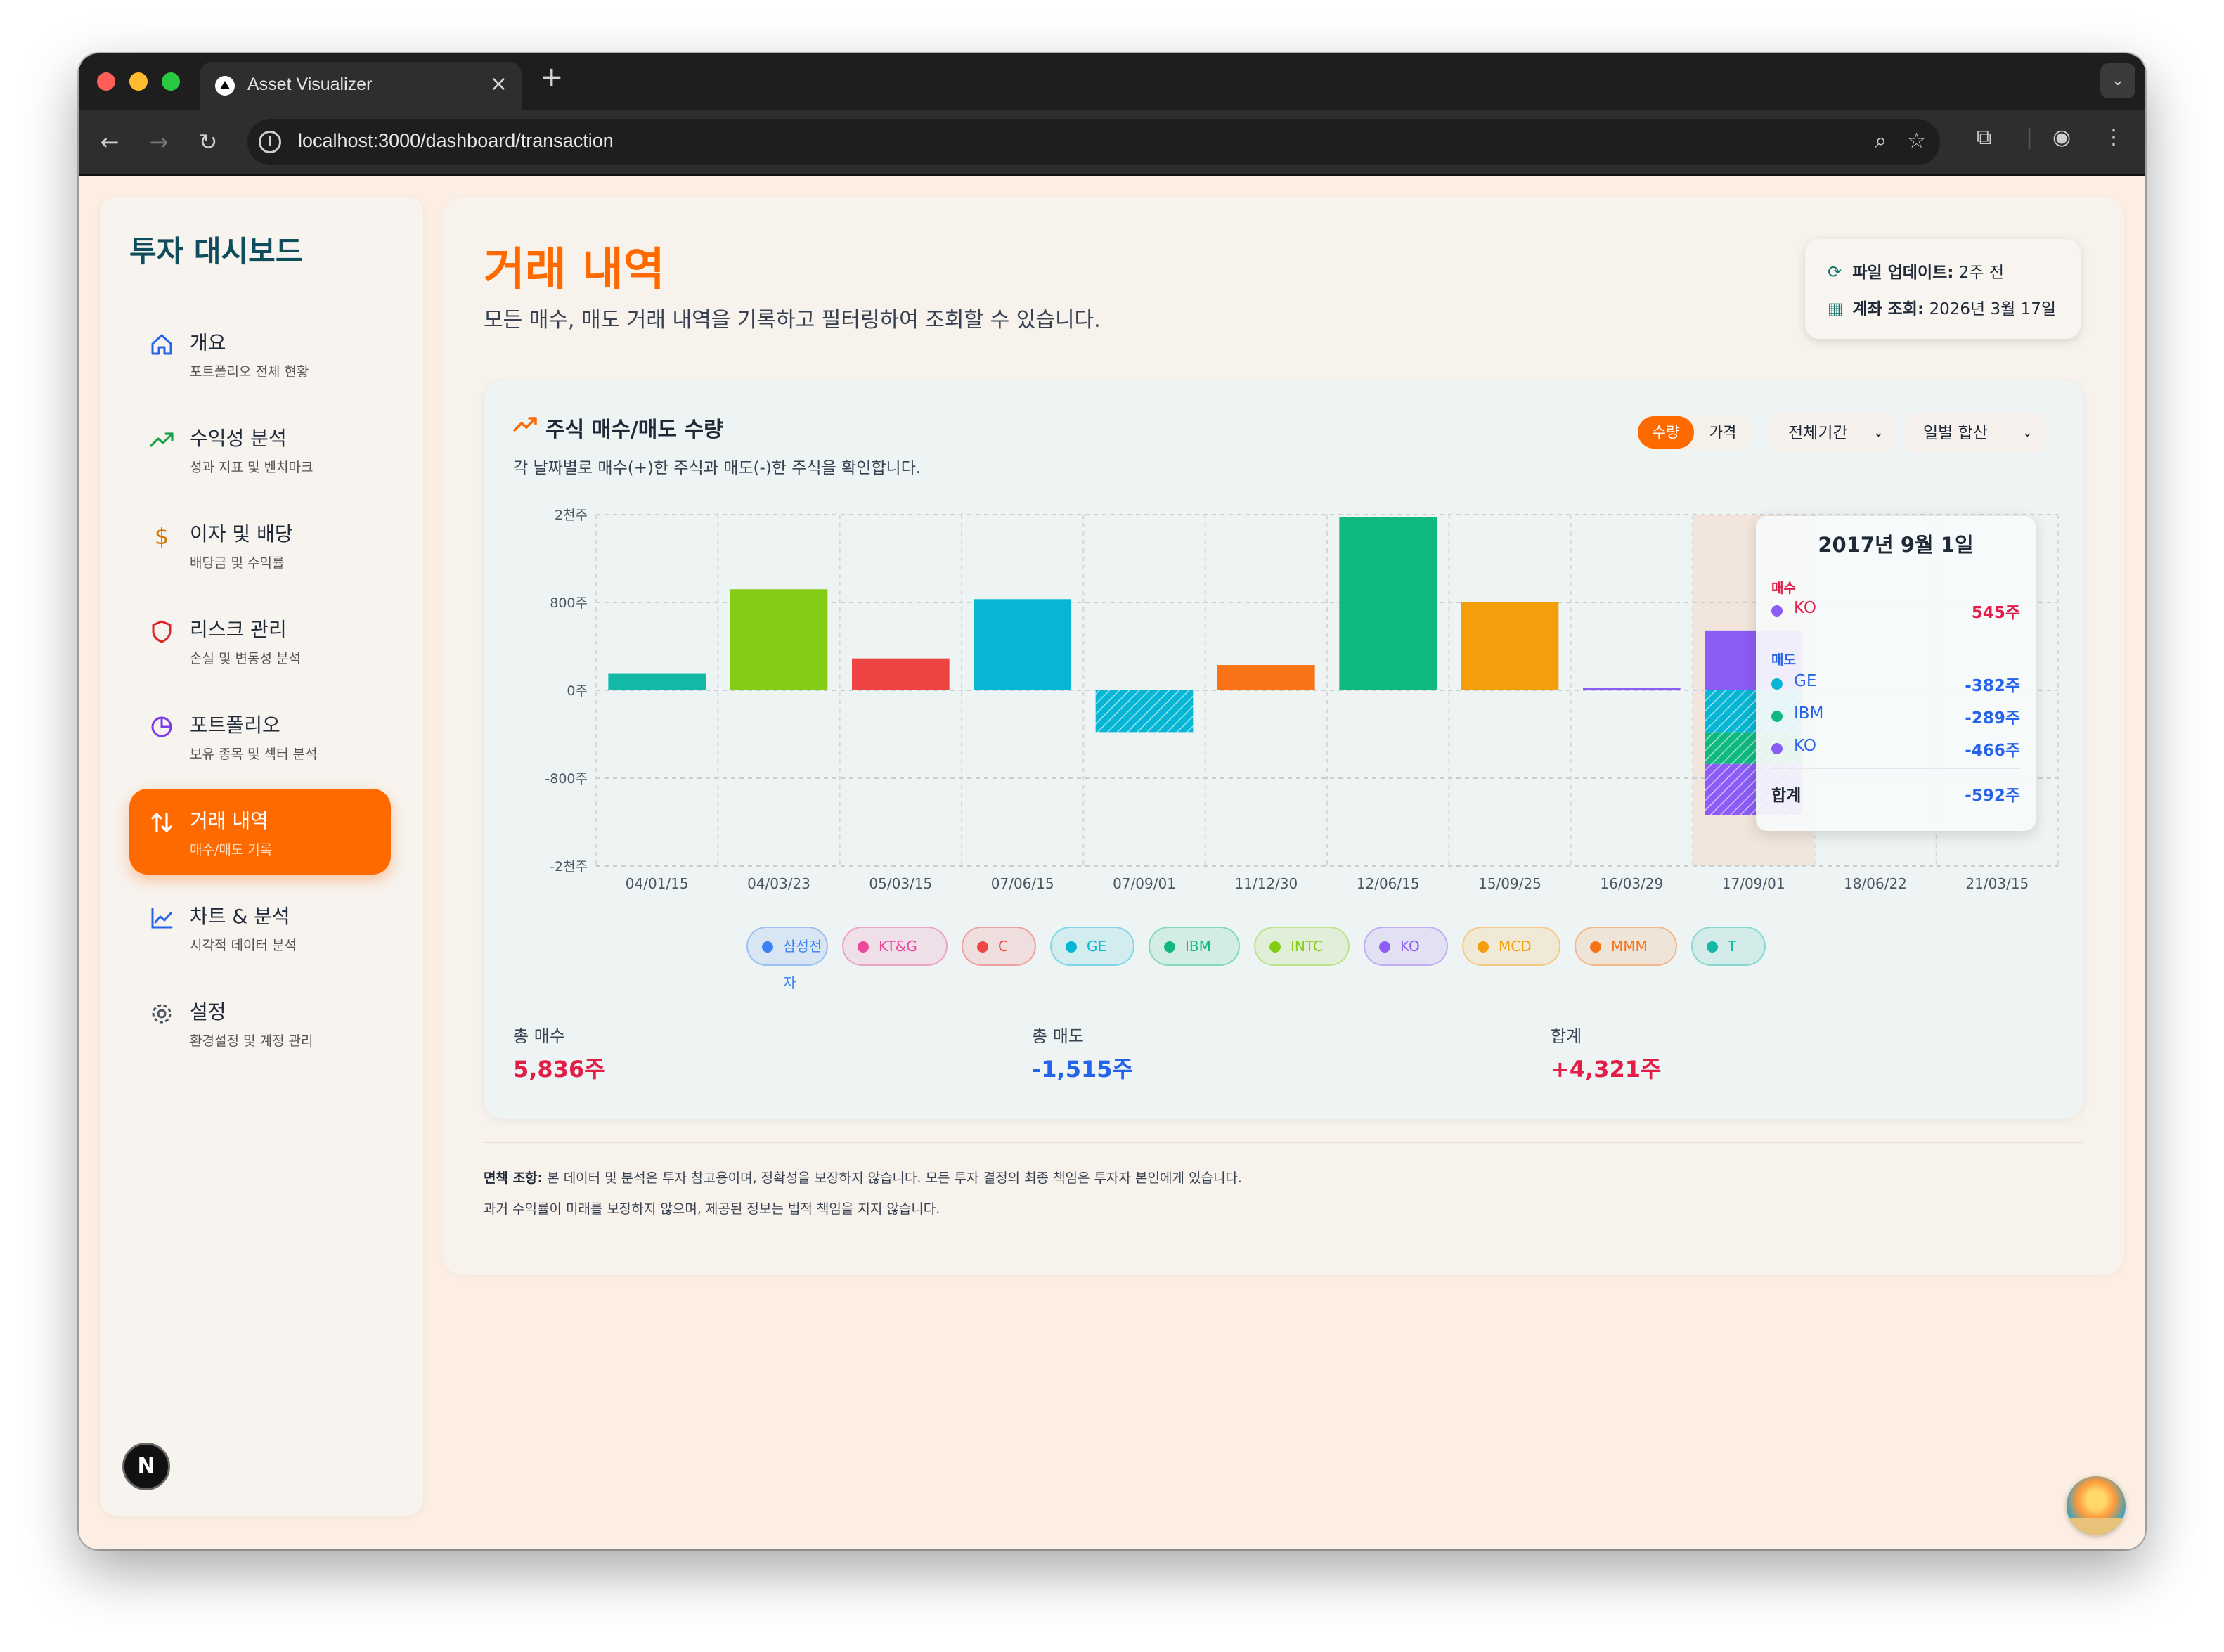 The image size is (2224, 1652). I want to click on x-tick-label: 12/06/15, so click(1389, 883).